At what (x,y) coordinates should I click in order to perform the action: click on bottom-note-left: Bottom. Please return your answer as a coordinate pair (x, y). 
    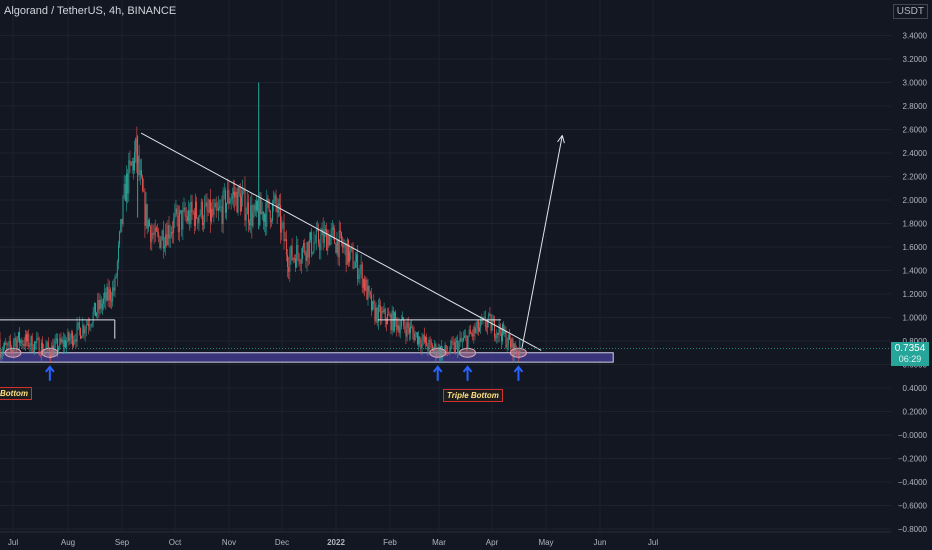
    Looking at the image, I should click on (16, 393).